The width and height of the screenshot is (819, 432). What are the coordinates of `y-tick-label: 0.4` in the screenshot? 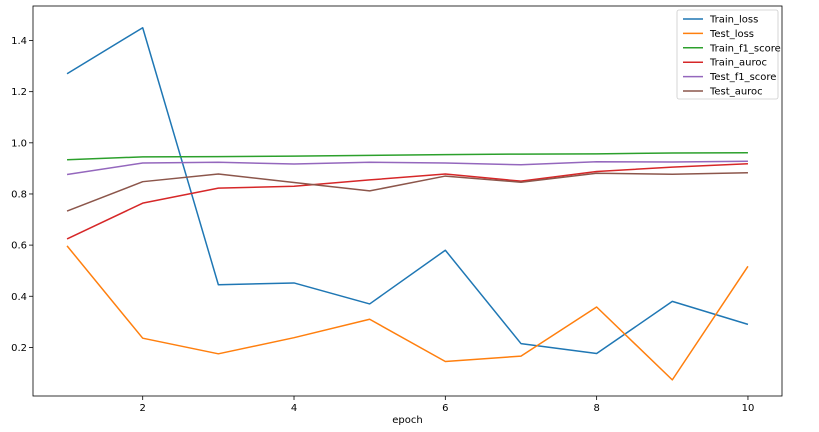 It's located at (19, 297).